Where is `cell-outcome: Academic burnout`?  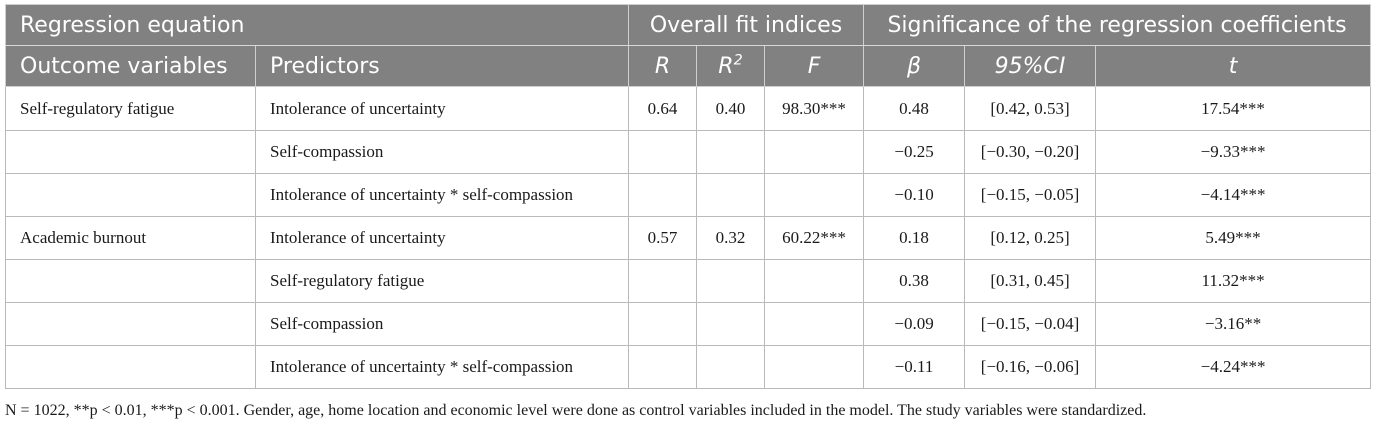
cell-outcome: Academic burnout is located at coordinates (130, 238).